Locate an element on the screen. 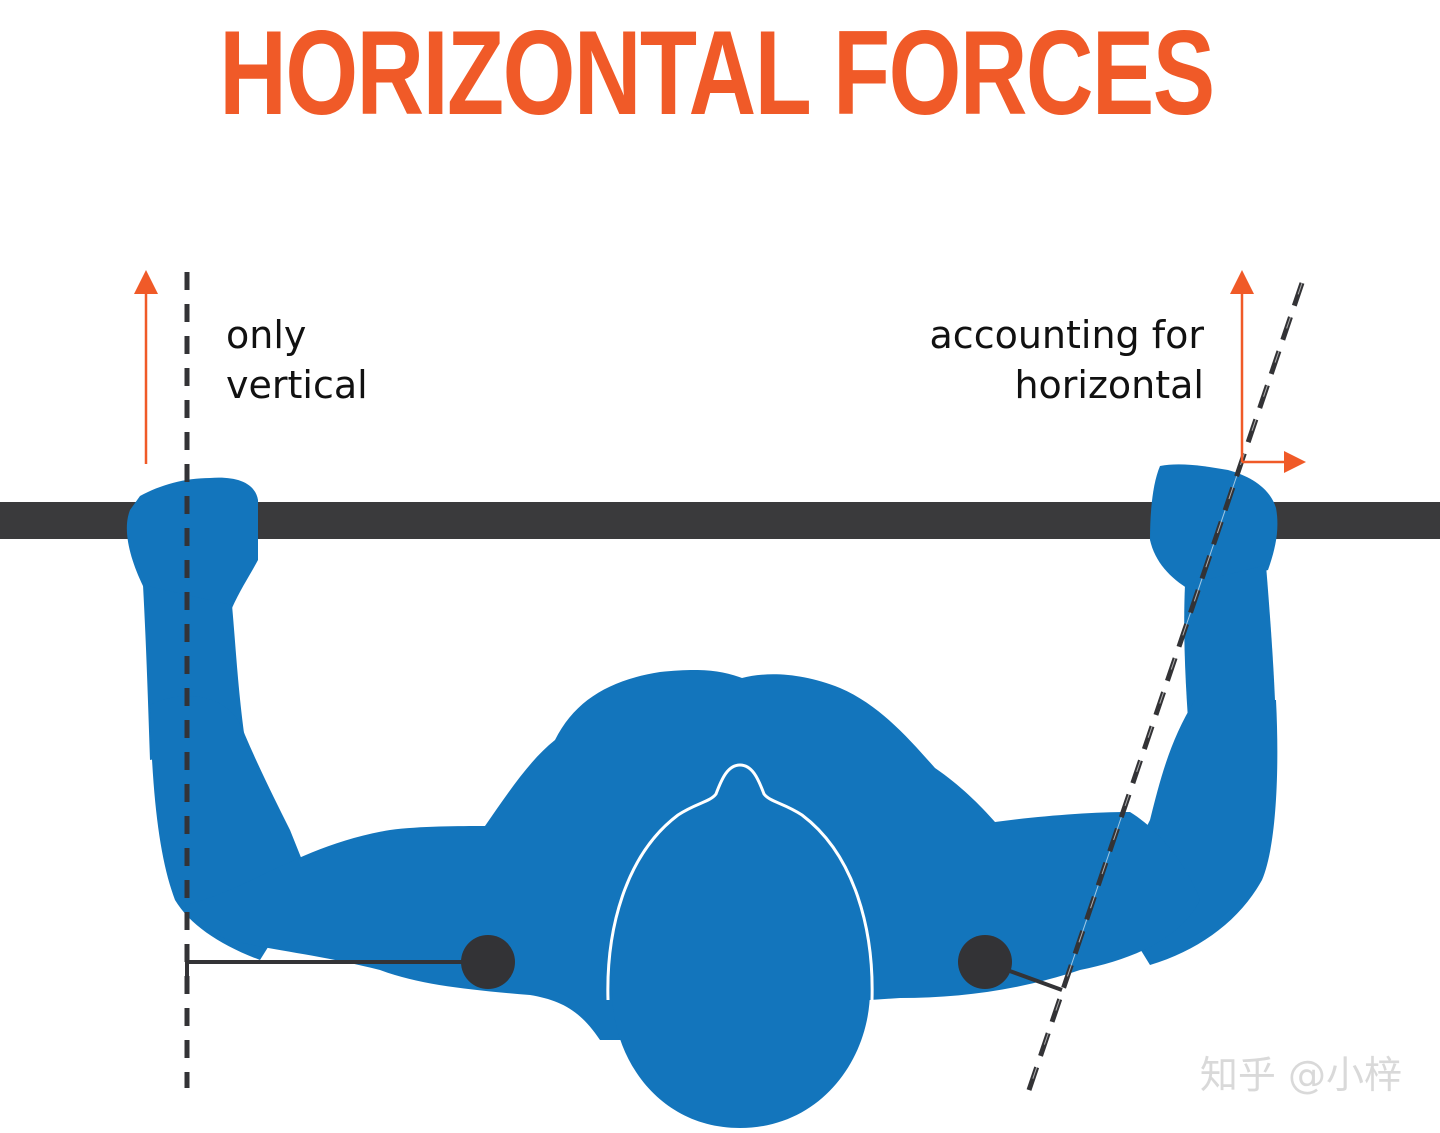 This screenshot has width=1440, height=1133. label-left-line1: only is located at coordinates (266, 335).